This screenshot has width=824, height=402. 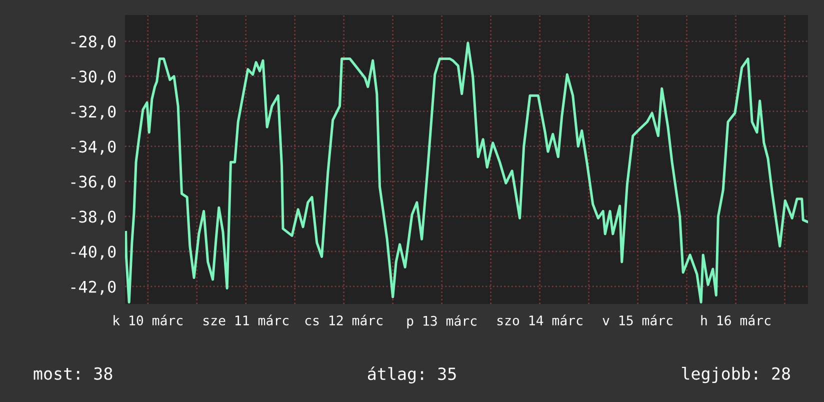 I want to click on text: legjobb: 28, so click(x=736, y=375).